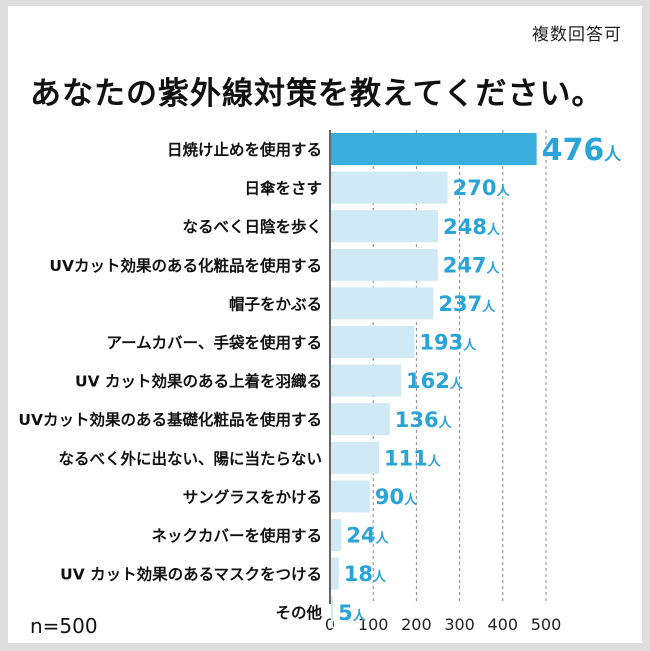  Describe the element at coordinates (330, 624) in the screenshot. I see `x-tick-label: 0` at that location.